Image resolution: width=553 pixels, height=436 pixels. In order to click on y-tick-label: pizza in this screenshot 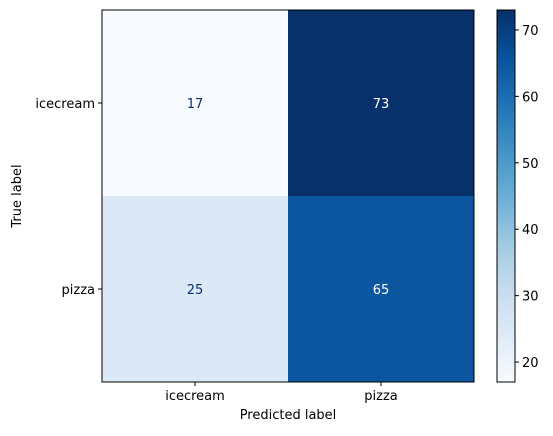, I will do `click(78, 290)`.